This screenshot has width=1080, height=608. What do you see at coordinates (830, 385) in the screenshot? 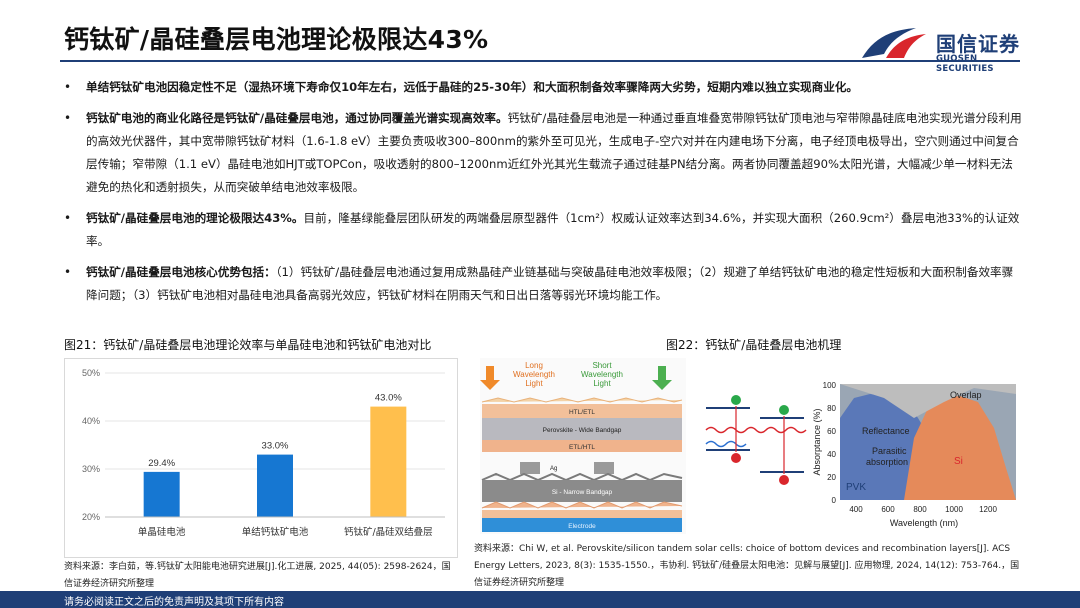
I see `y-tick: 100` at bounding box center [830, 385].